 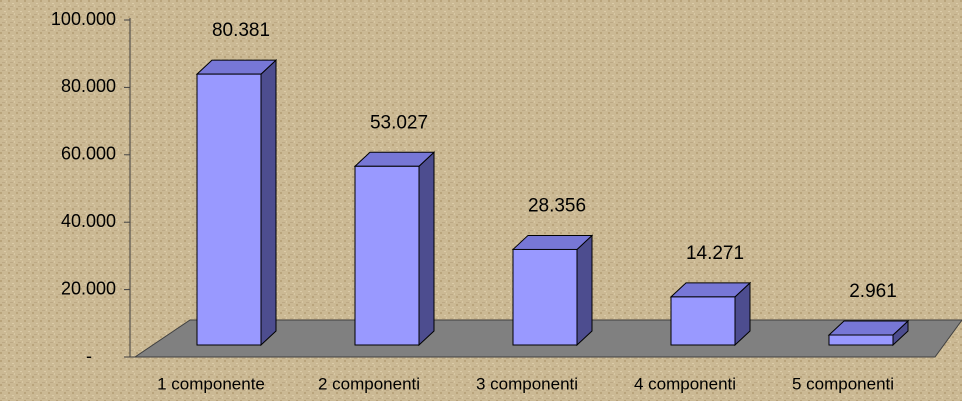 What do you see at coordinates (88, 221) in the screenshot?
I see `y-tick-label: 40.000` at bounding box center [88, 221].